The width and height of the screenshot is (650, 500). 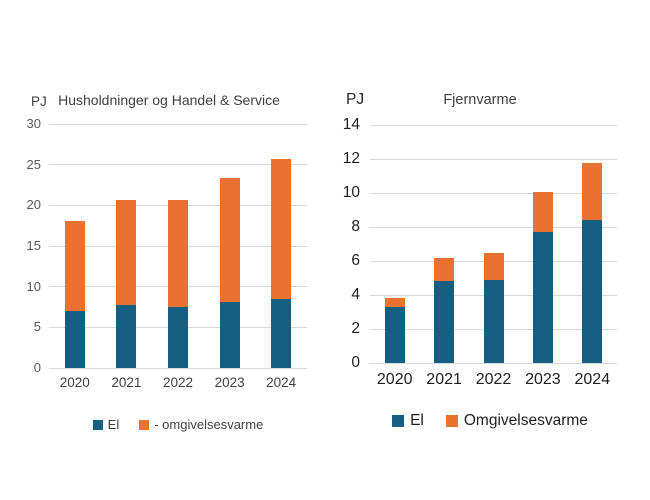 What do you see at coordinates (33, 205) in the screenshot?
I see `y-axis-tick-label: 20` at bounding box center [33, 205].